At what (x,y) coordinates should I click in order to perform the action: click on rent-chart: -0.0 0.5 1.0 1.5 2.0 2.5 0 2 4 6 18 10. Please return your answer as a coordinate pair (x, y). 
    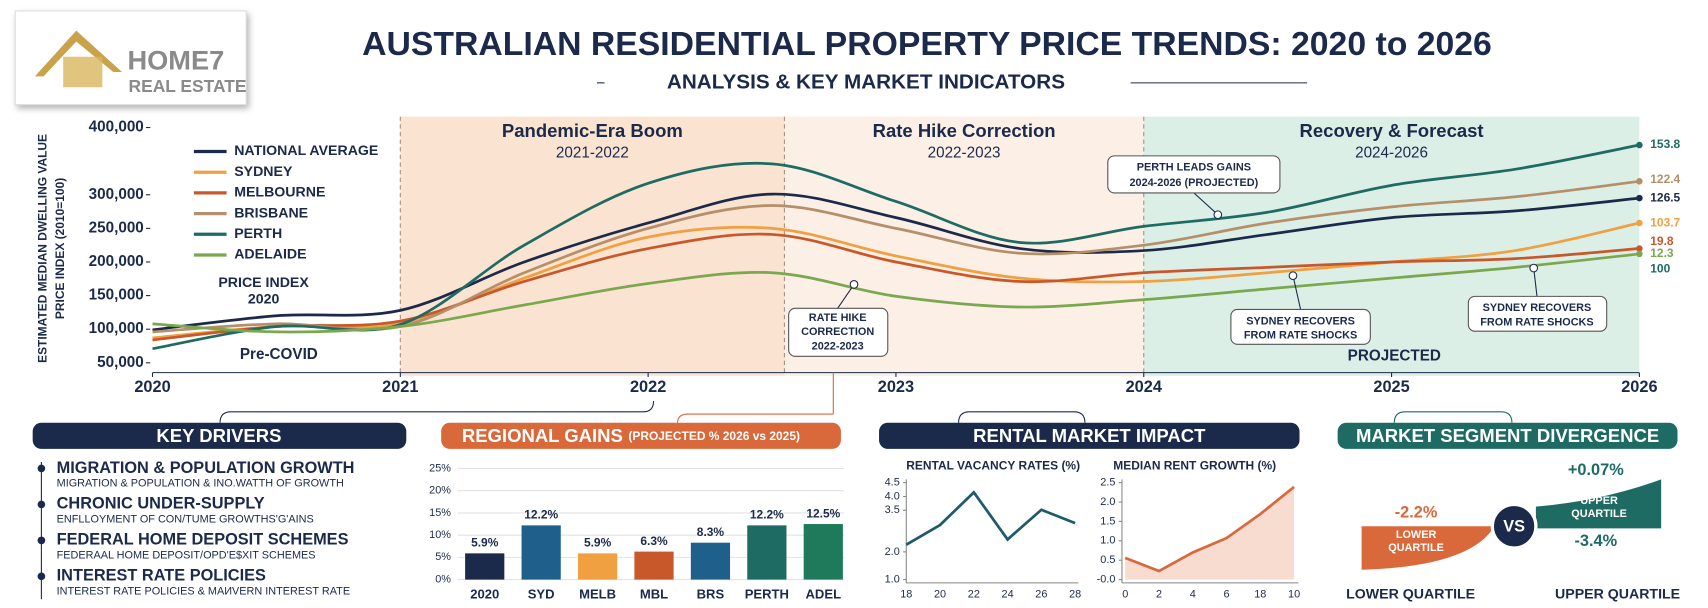
    Looking at the image, I should click on (1198, 539).